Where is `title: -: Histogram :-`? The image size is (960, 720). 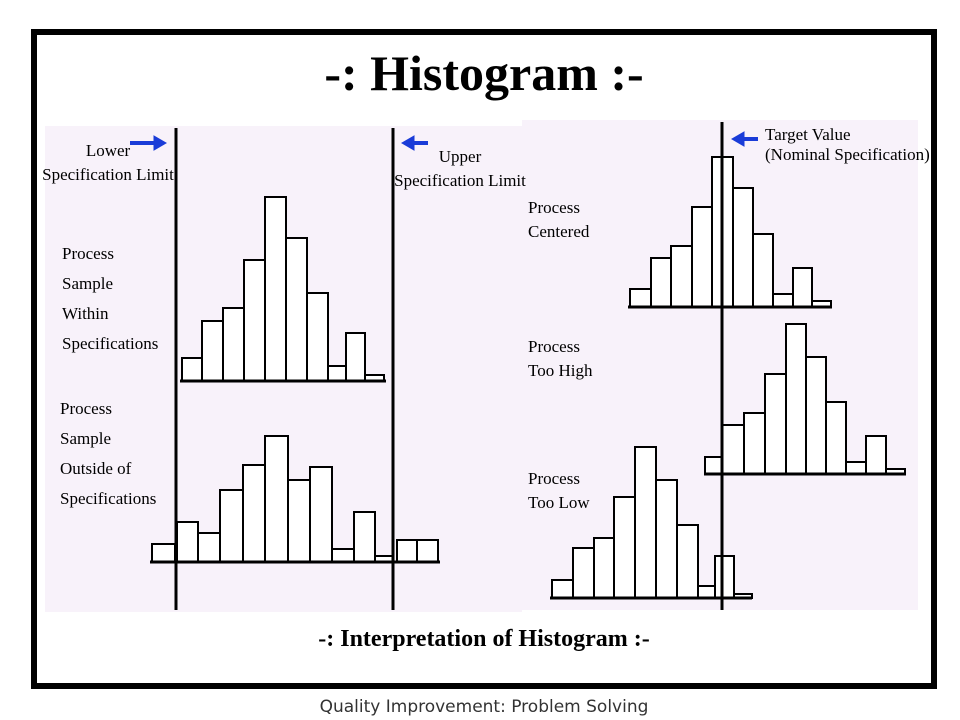
title: -: Histogram :- is located at coordinates (483, 73).